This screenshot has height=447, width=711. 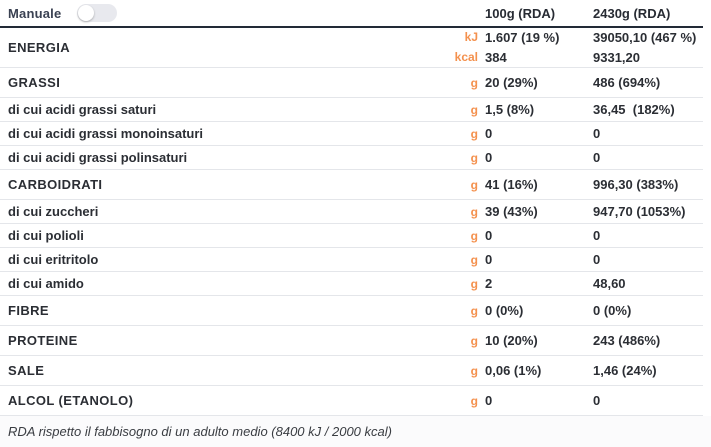 What do you see at coordinates (28, 310) in the screenshot?
I see `row-label: FIBRE` at bounding box center [28, 310].